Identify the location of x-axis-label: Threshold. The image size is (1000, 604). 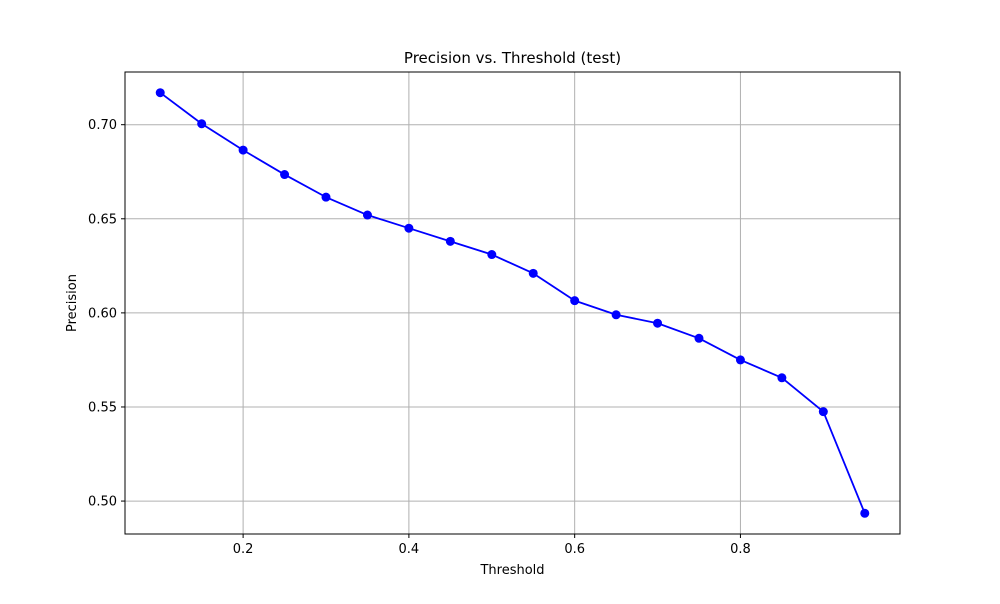
(511, 570).